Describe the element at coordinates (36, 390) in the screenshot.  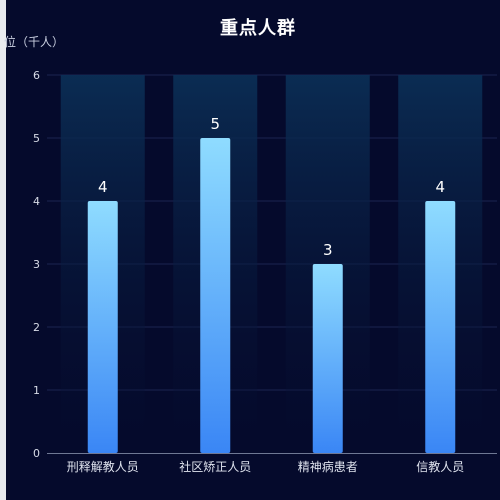
I see `y-tick-label: 1` at that location.